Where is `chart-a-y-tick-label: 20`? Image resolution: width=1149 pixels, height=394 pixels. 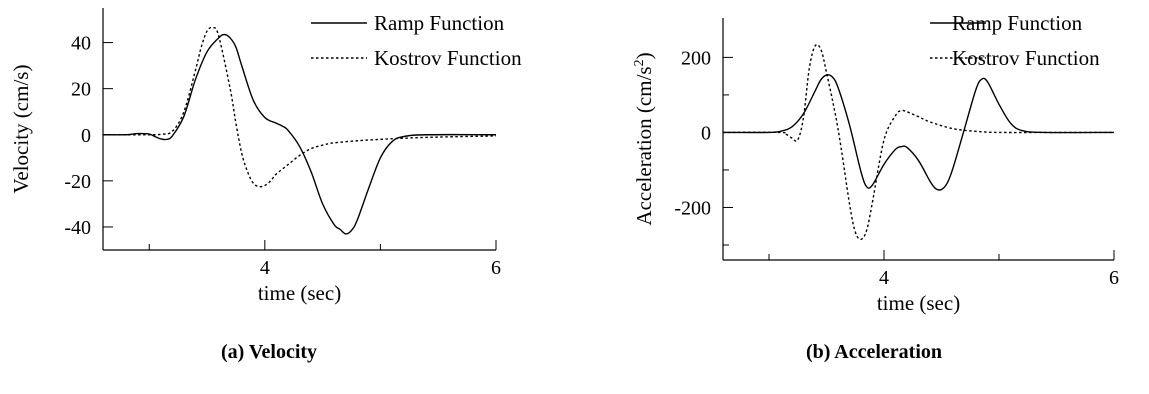 chart-a-y-tick-label: 20 is located at coordinates (81, 90).